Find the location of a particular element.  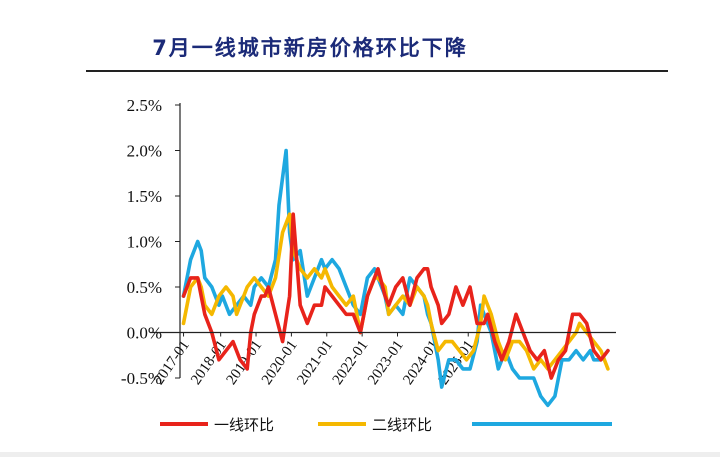

legend-label-1: 一线环比 is located at coordinates (244, 425).